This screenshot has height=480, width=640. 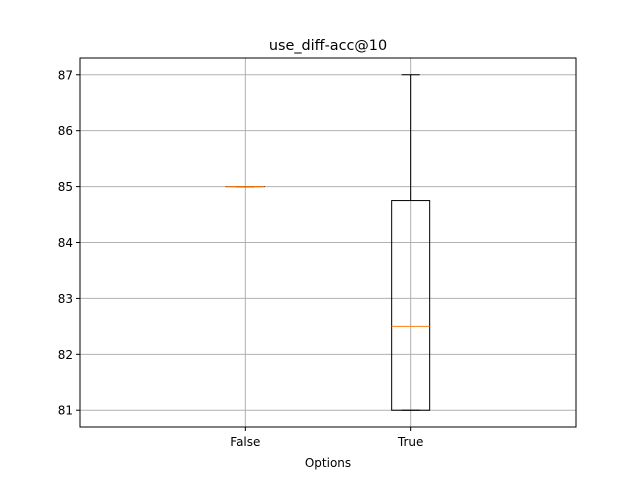 What do you see at coordinates (65, 243) in the screenshot?
I see `y-tick-label: 84` at bounding box center [65, 243].